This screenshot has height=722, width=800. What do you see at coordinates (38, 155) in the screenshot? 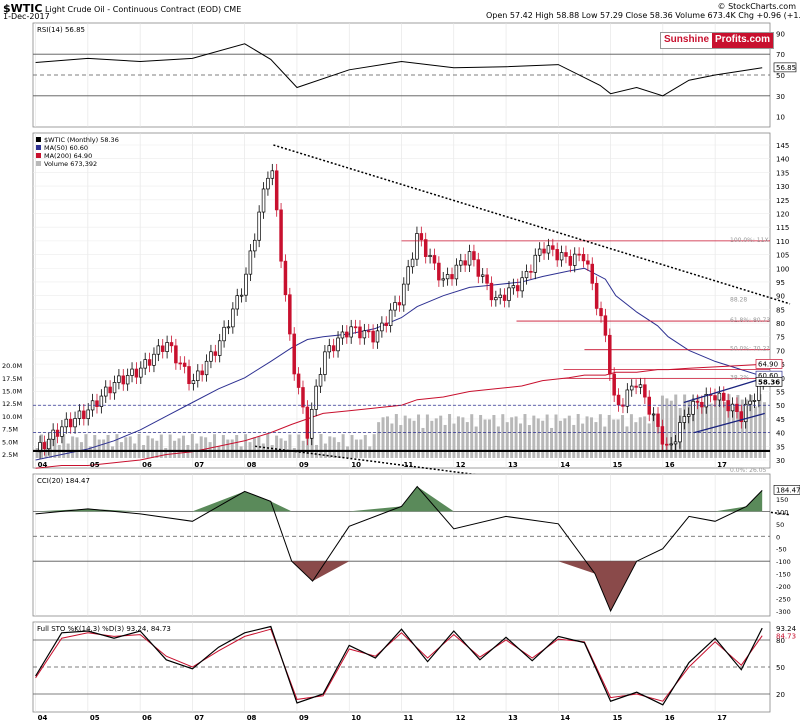
I see `legend-swatch` at bounding box center [38, 155].